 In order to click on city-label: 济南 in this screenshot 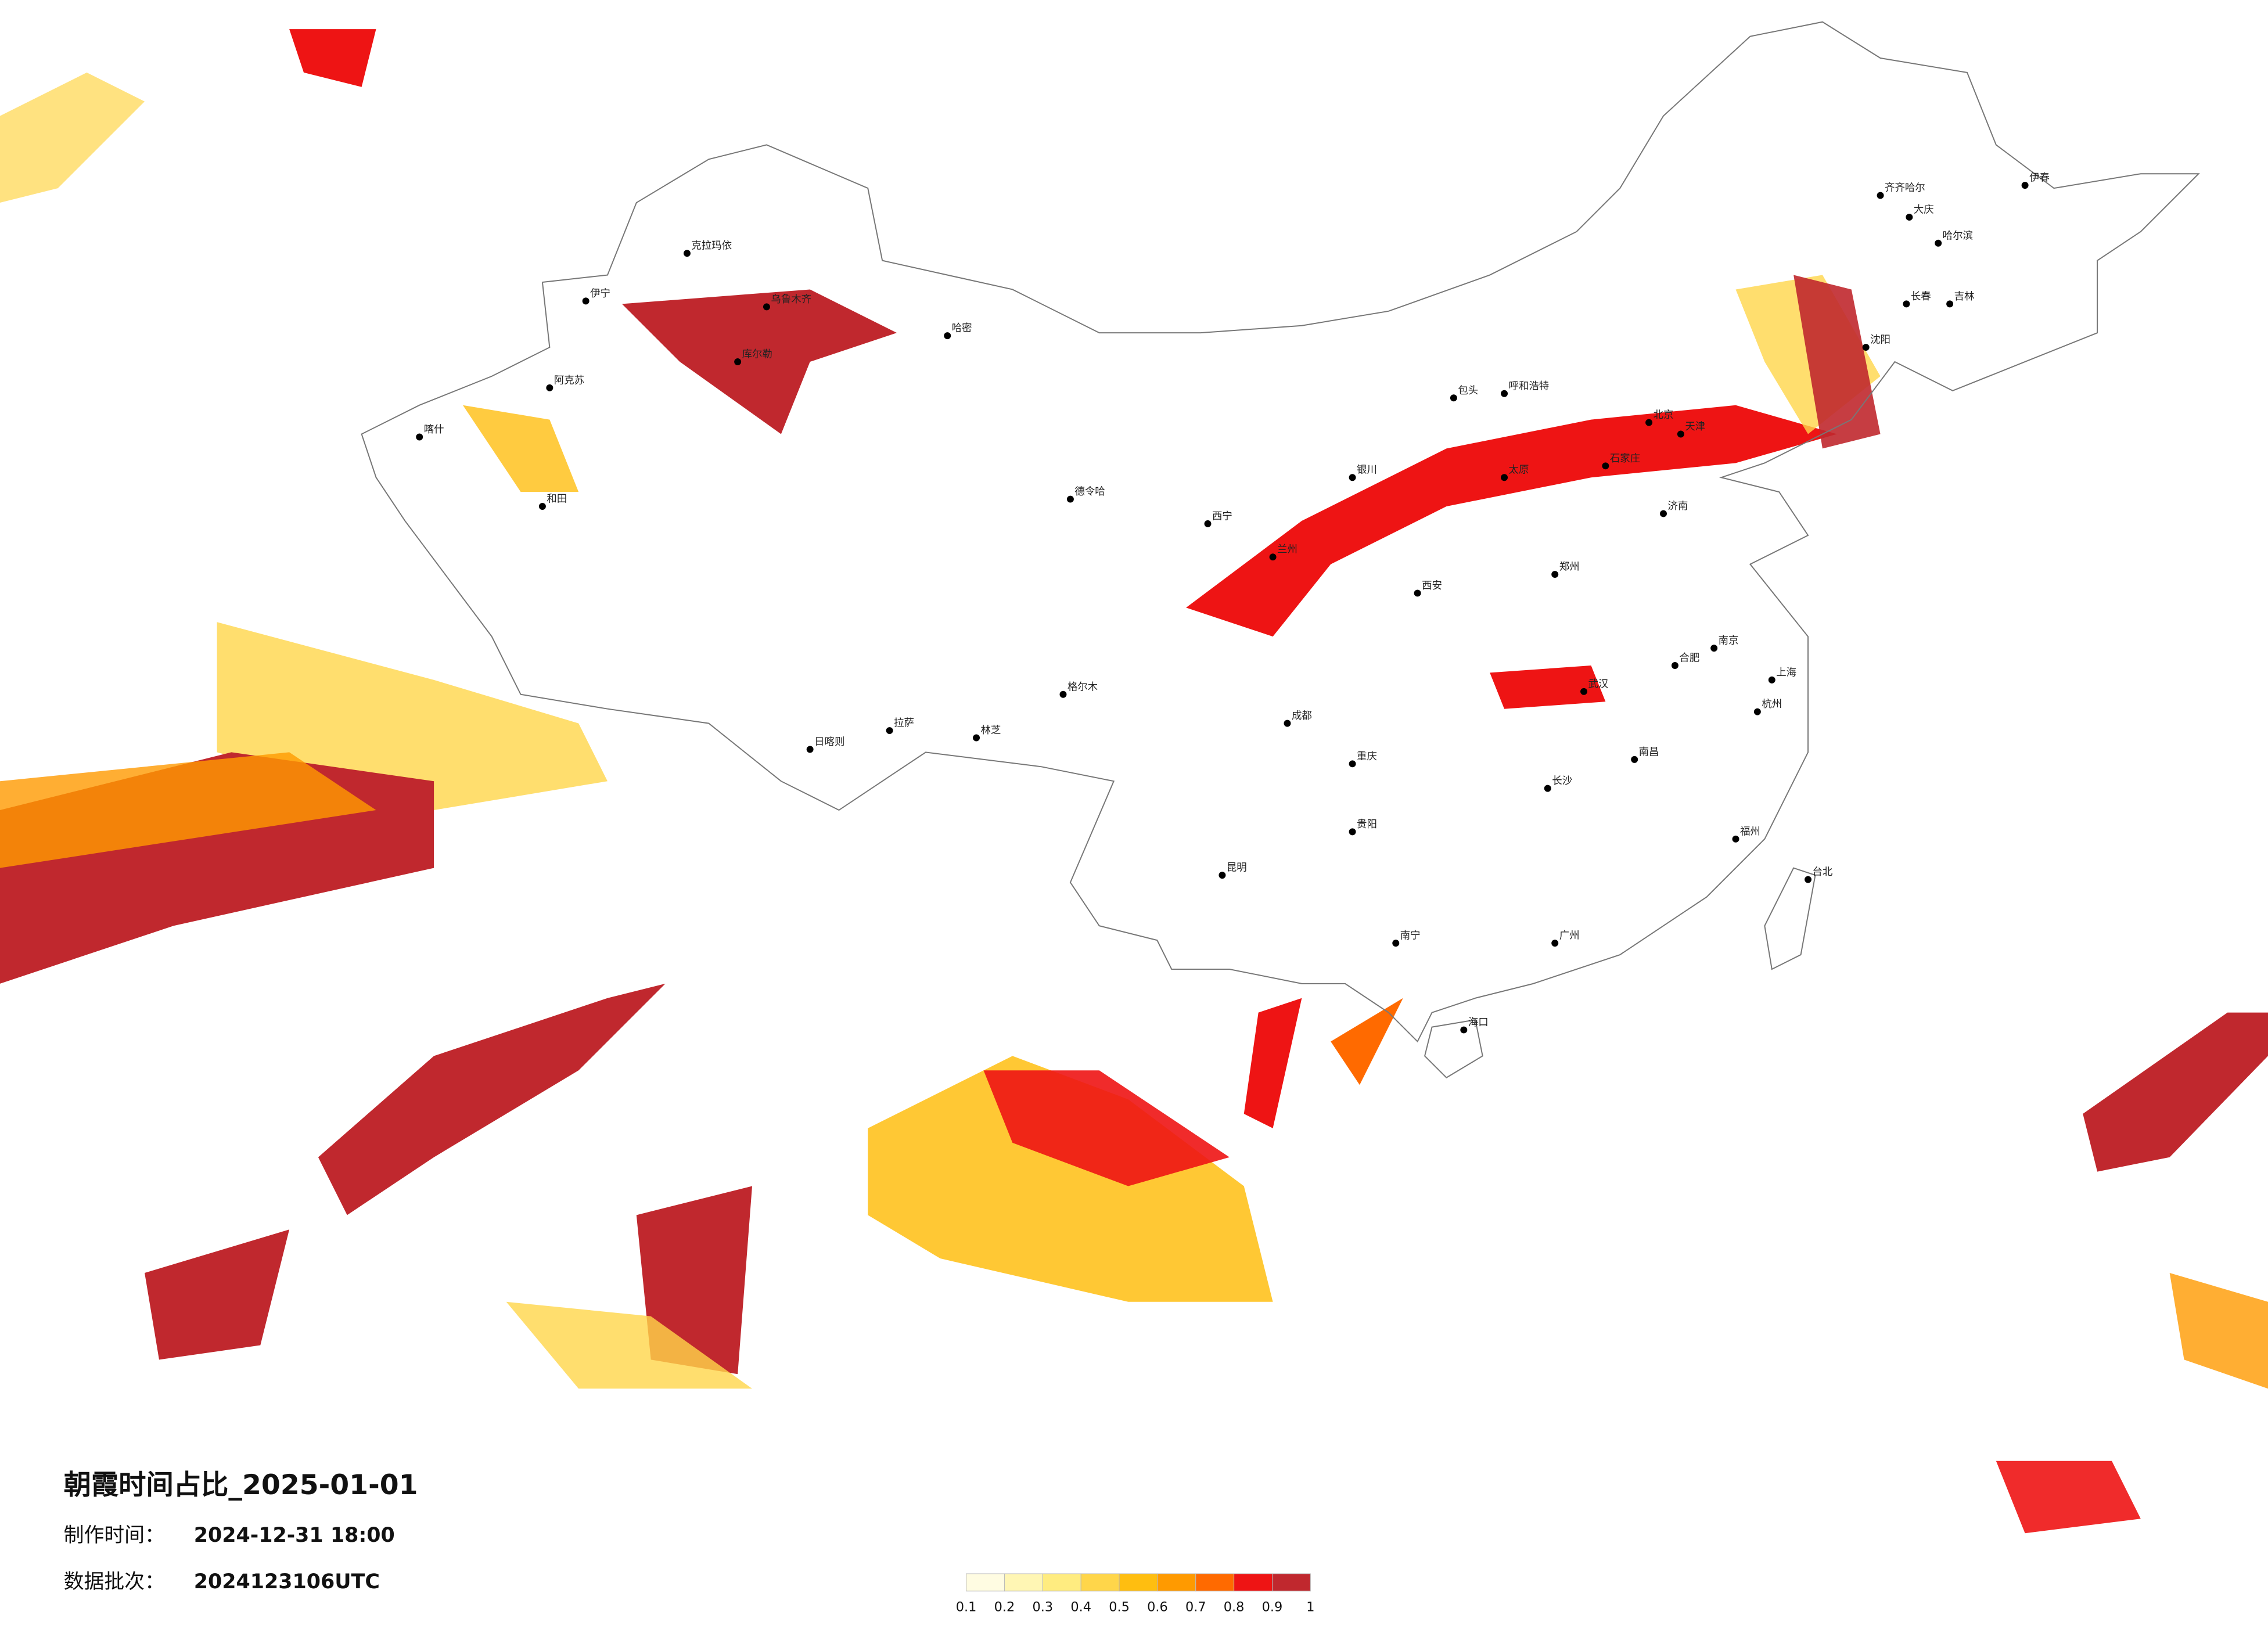, I will do `click(1677, 506)`.